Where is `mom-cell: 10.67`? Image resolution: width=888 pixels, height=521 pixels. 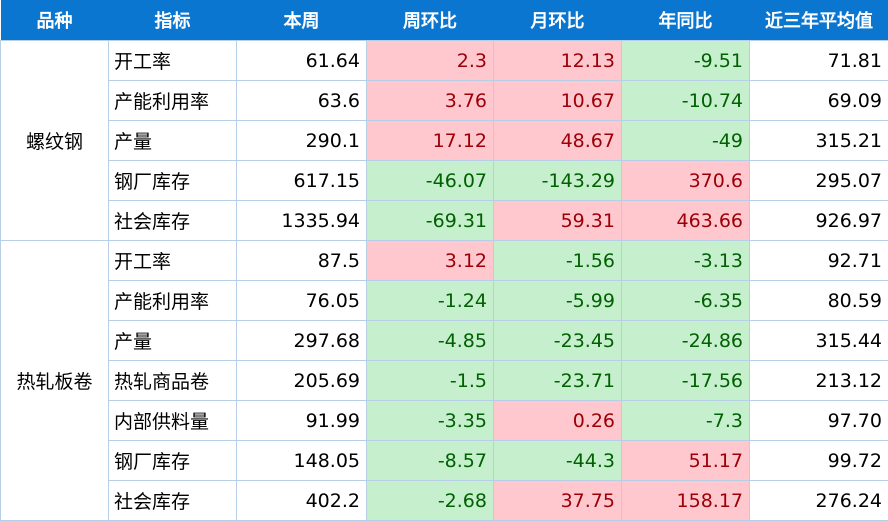
mom-cell: 10.67 is located at coordinates (558, 101).